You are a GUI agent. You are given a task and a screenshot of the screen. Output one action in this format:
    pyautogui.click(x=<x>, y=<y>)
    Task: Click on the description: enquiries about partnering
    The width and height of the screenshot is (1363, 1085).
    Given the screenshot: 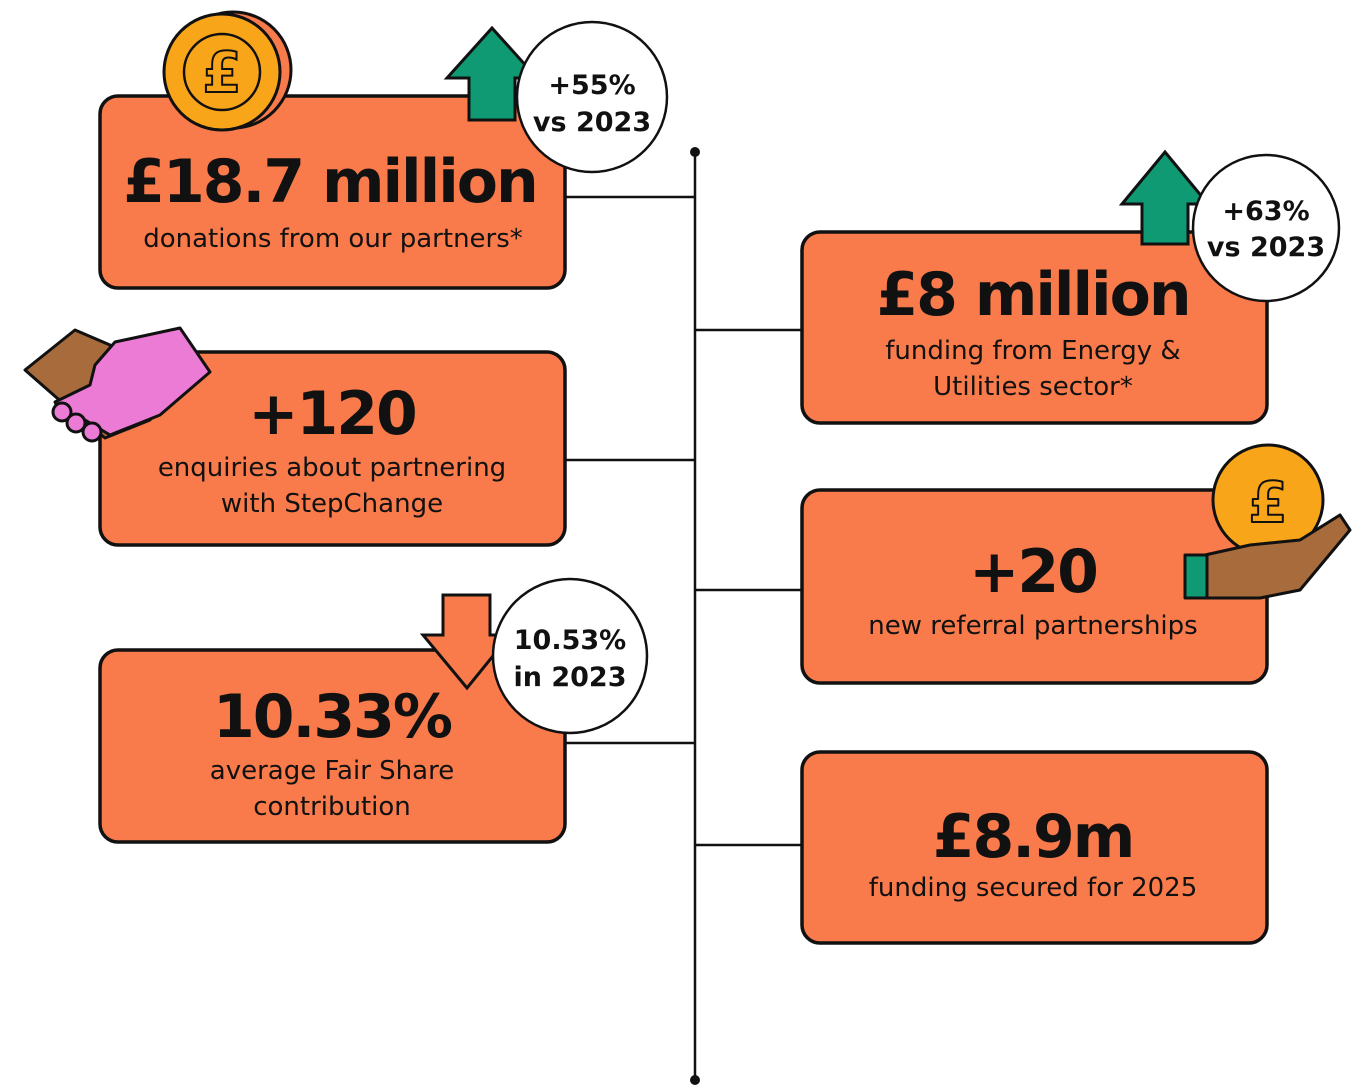 What is the action you would take?
    pyautogui.click(x=332, y=468)
    